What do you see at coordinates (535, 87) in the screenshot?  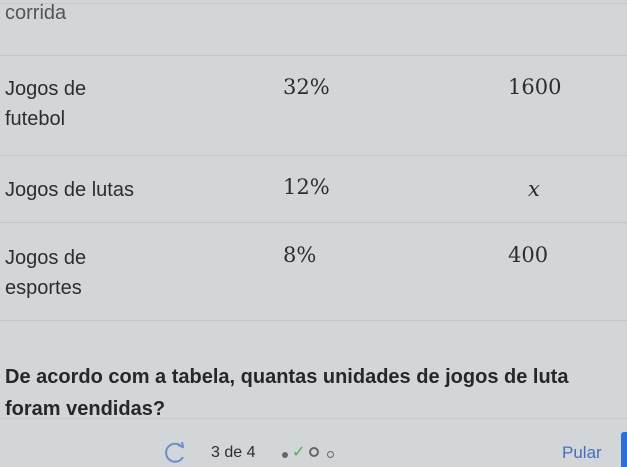 I see `units-cell: 1600` at bounding box center [535, 87].